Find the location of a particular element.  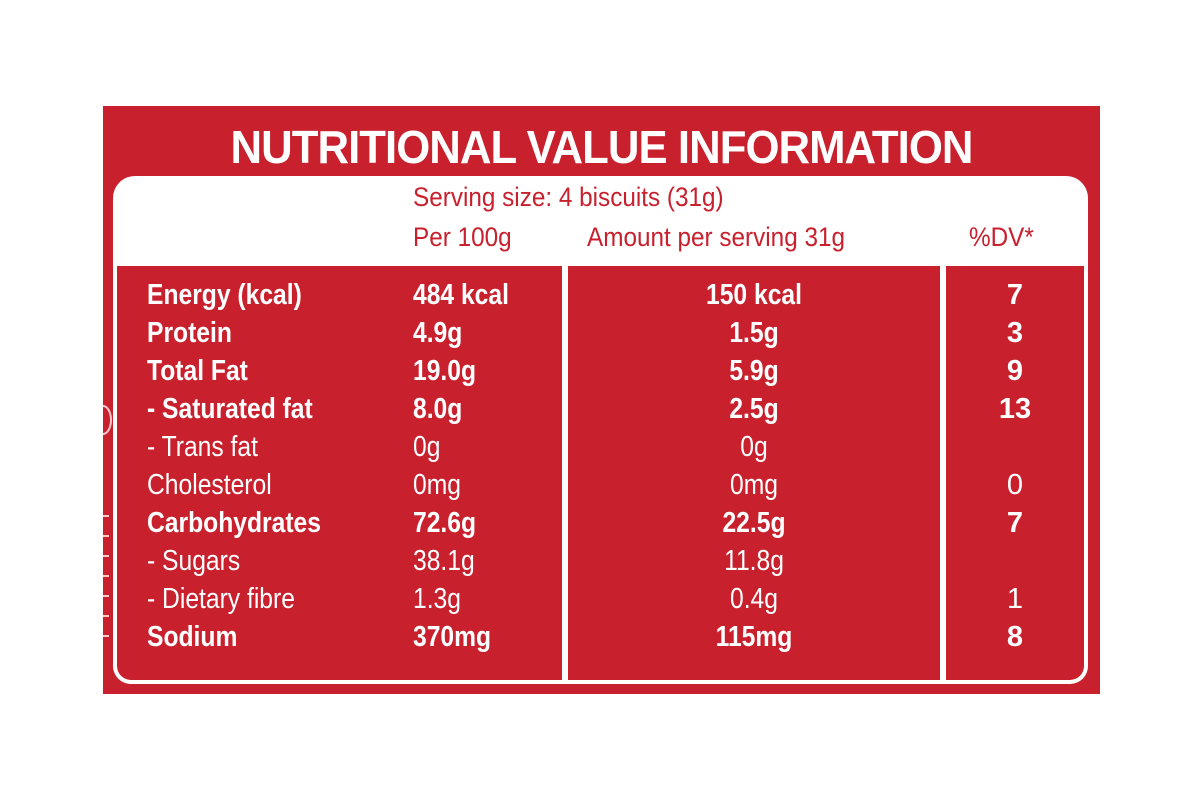

per100-value: 8.0g is located at coordinates (438, 409).